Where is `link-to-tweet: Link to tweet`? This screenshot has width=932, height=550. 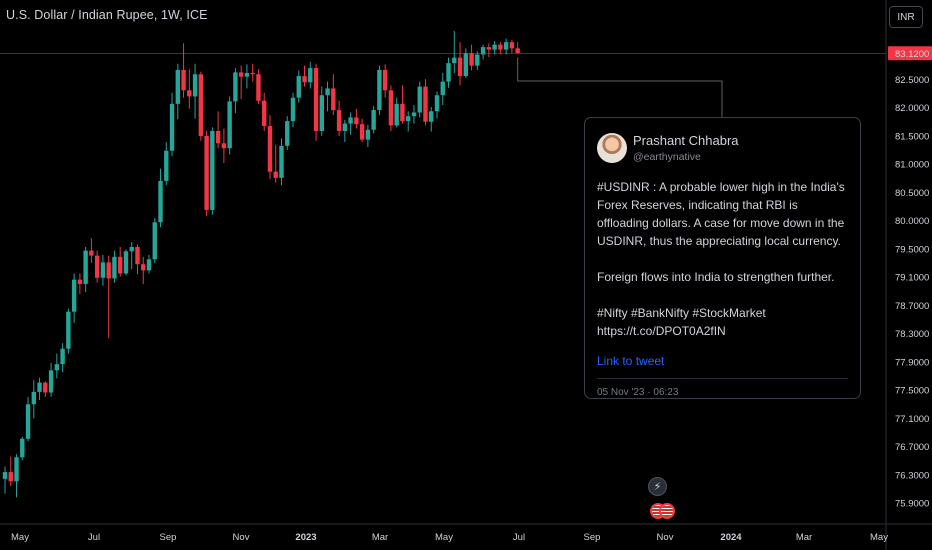
link-to-tweet: Link to tweet is located at coordinates (631, 361).